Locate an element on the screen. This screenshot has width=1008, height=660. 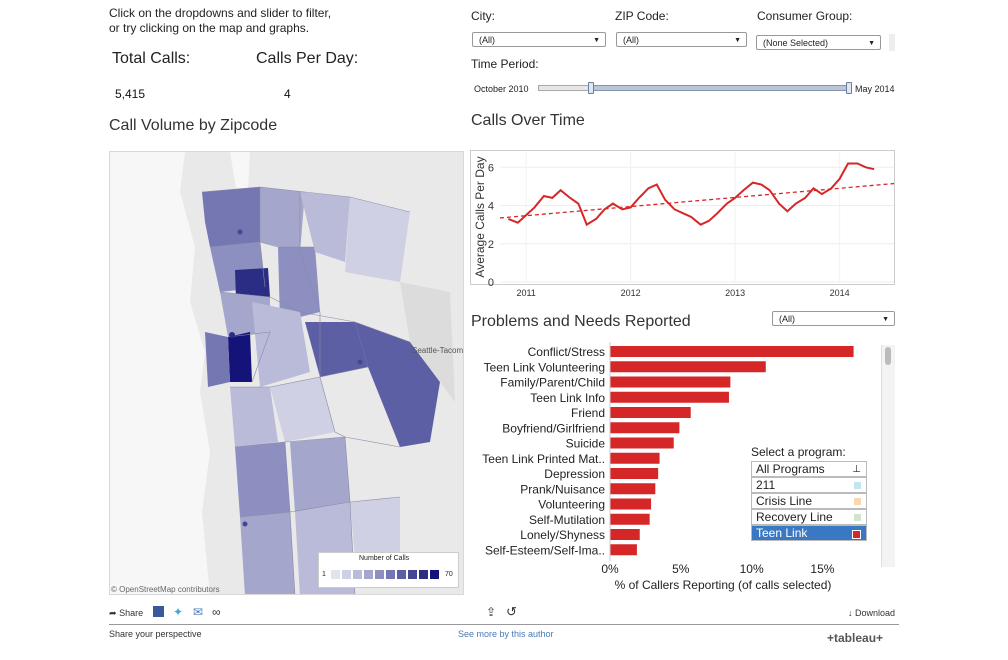
city-dropdown: (All) ▼ is located at coordinates (539, 39).